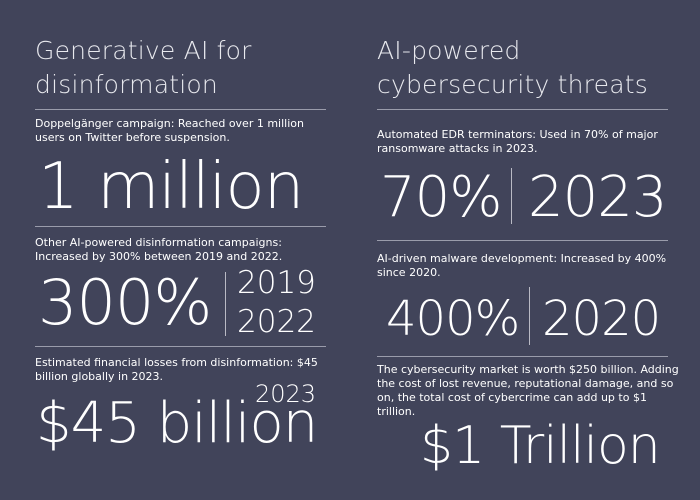  I want to click on right-stat-1-separator, so click(511, 196).